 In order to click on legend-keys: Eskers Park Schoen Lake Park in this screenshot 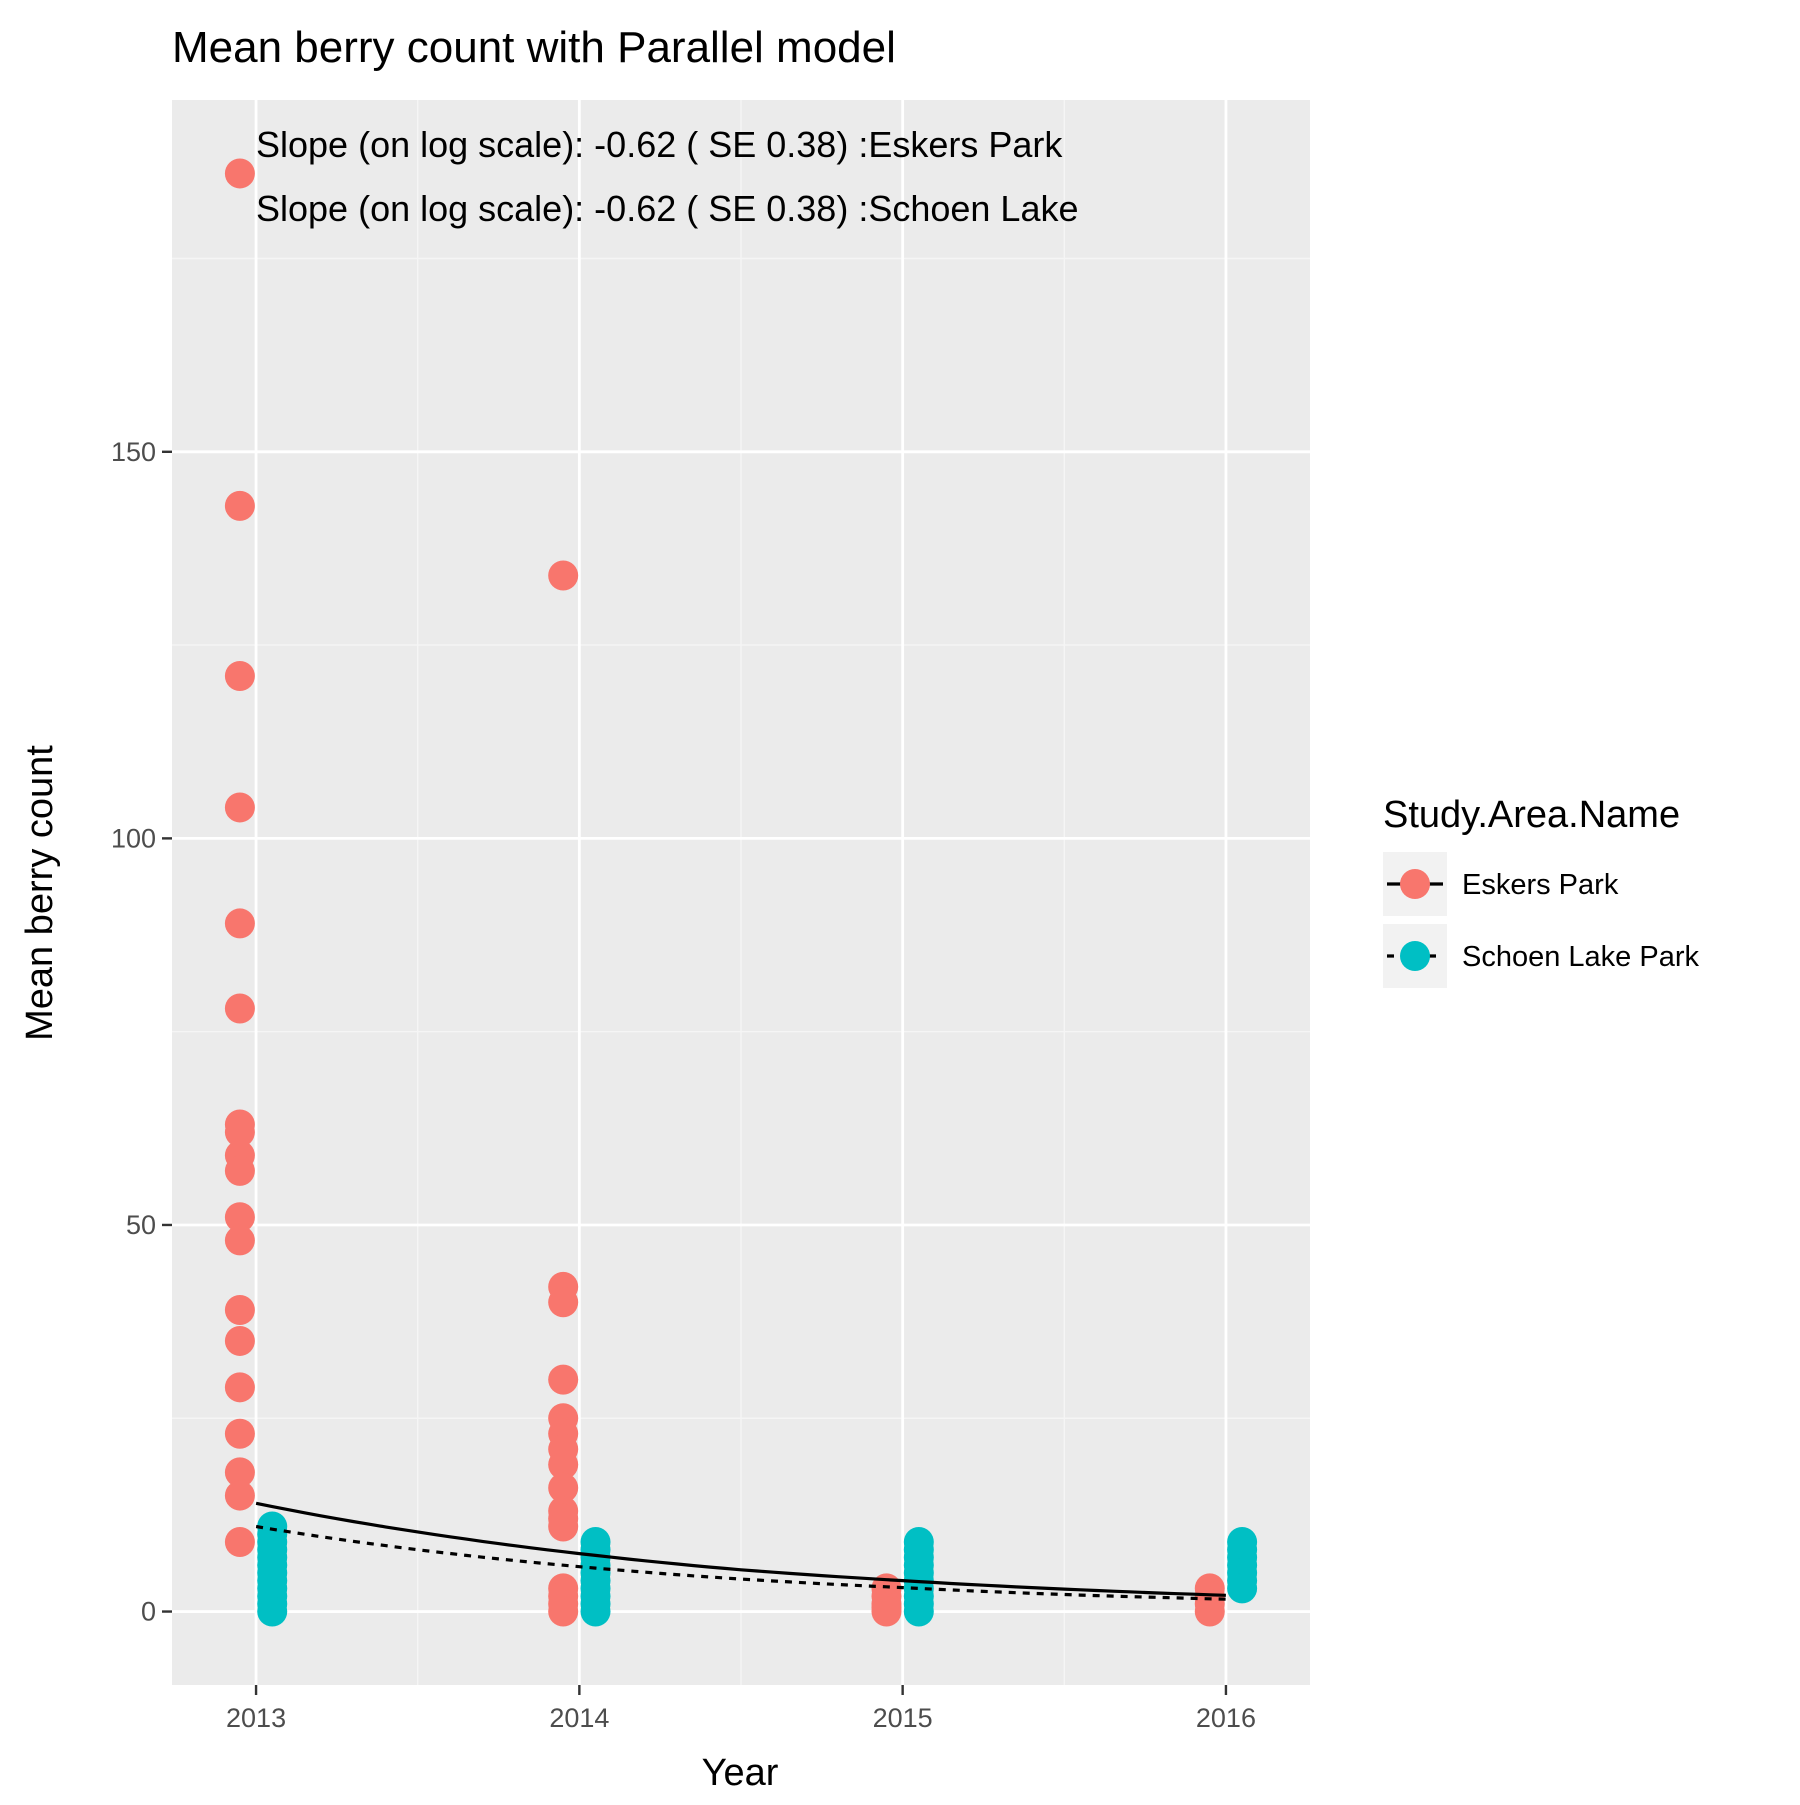, I will do `click(1541, 920)`.